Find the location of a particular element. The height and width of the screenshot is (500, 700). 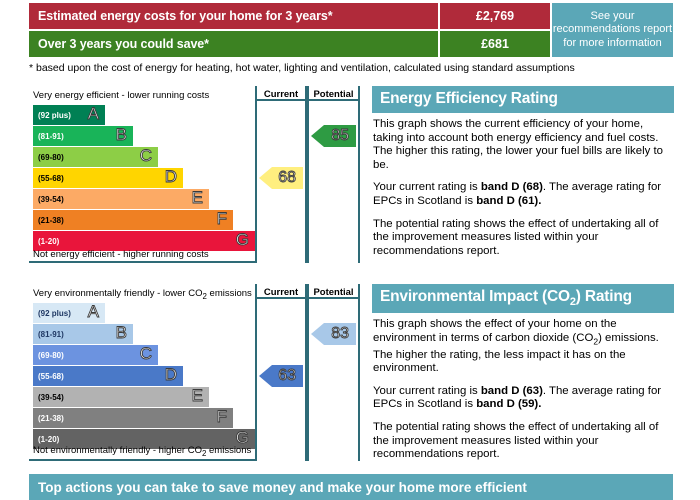

eir-title-subscript: 2 is located at coordinates (572, 302).